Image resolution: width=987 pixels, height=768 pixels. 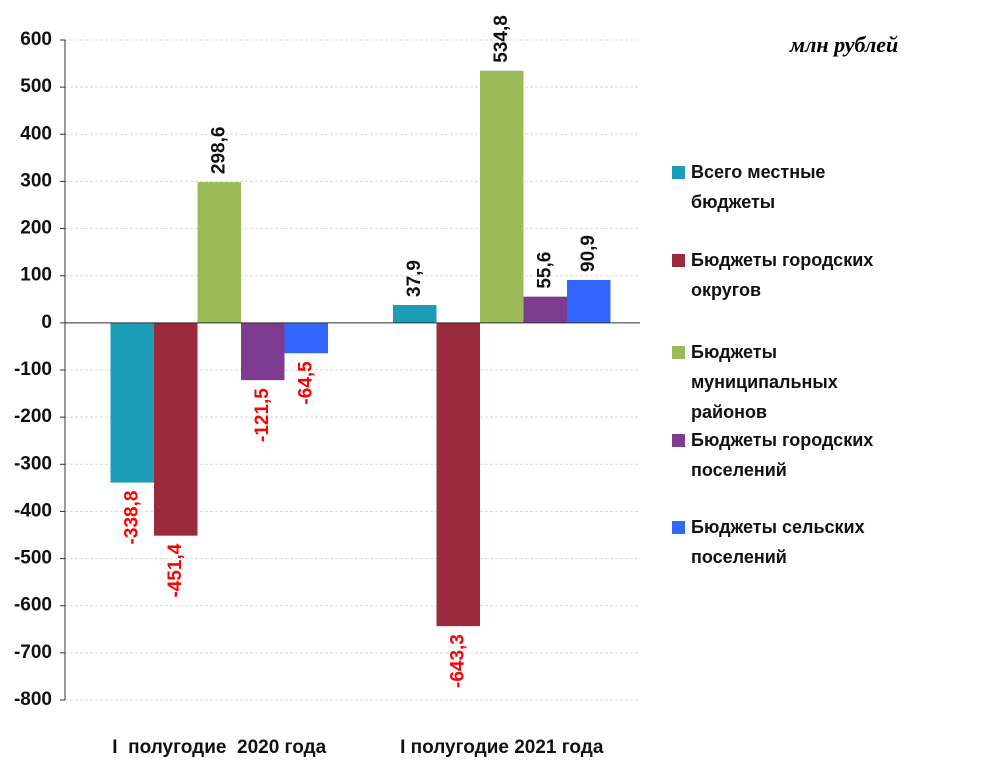 I want to click on legend-label: Бюджеты городских поселений, so click(x=782, y=455).